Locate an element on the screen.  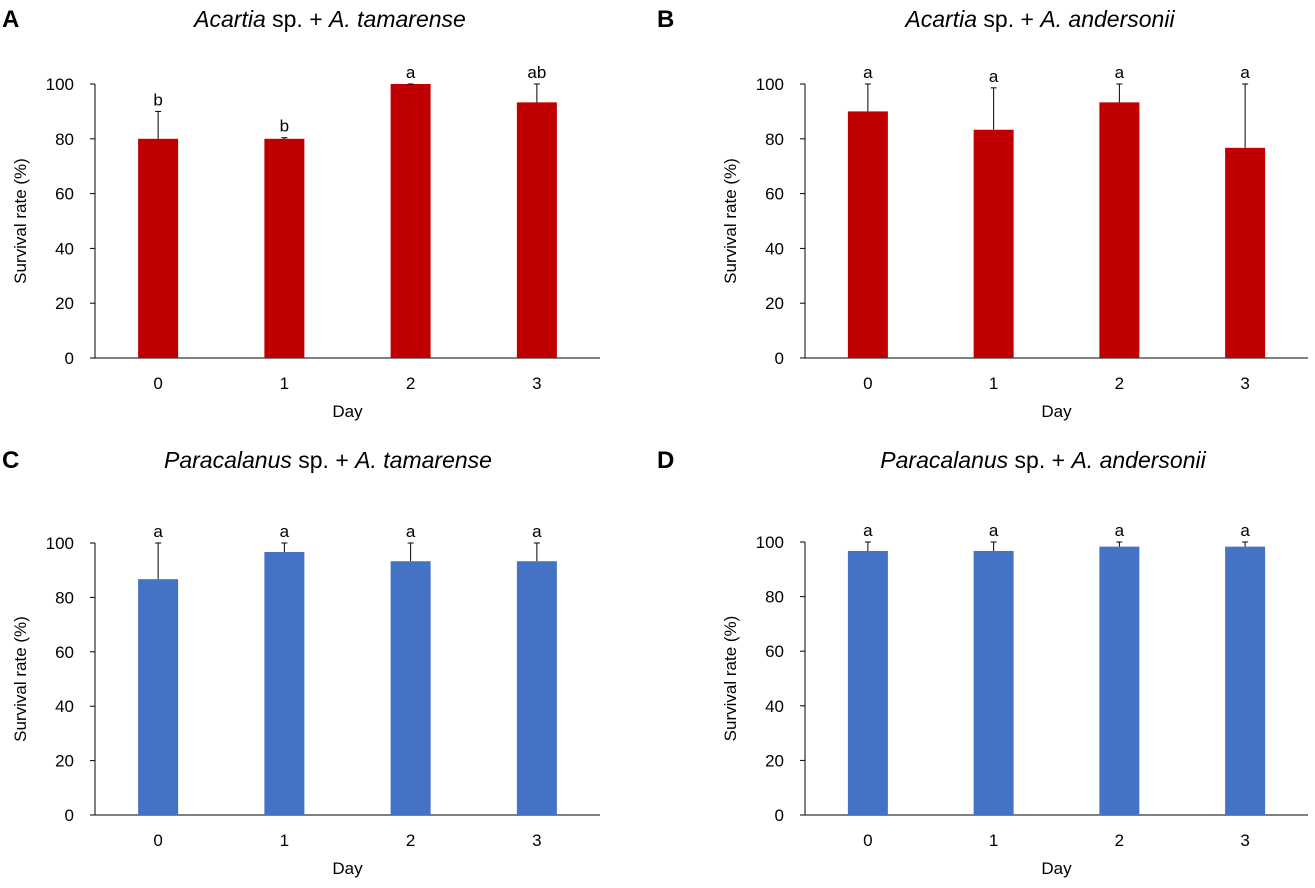
panel-label: D is located at coordinates (665, 460).